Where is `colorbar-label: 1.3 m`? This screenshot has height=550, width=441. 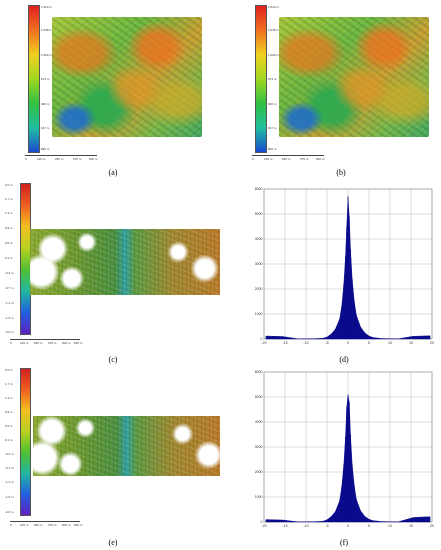
colorbar-label: 1.3 m is located at coordinates (9, 213).